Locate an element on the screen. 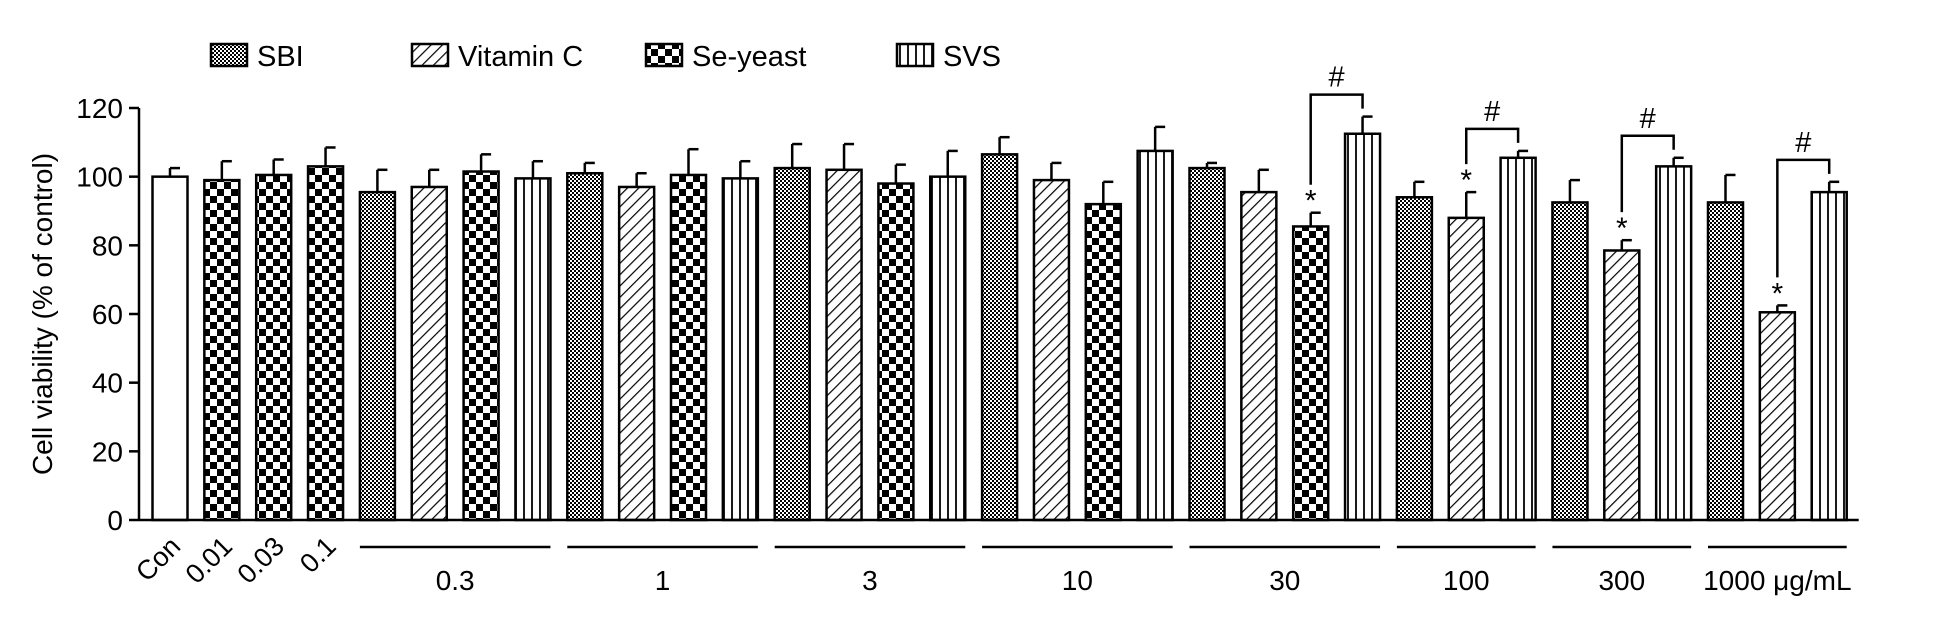 The width and height of the screenshot is (1949, 642). y-axis-label: Cell viability (% of control) is located at coordinates (42, 314).